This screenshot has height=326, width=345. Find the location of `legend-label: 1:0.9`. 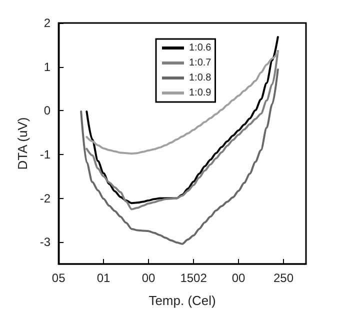

legend-label: 1:0.9 is located at coordinates (200, 93).